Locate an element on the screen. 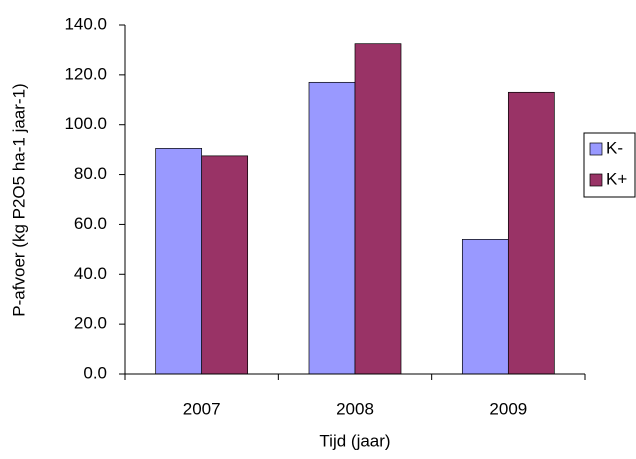 The height and width of the screenshot is (459, 636). legend-label: K+ is located at coordinates (616, 178).